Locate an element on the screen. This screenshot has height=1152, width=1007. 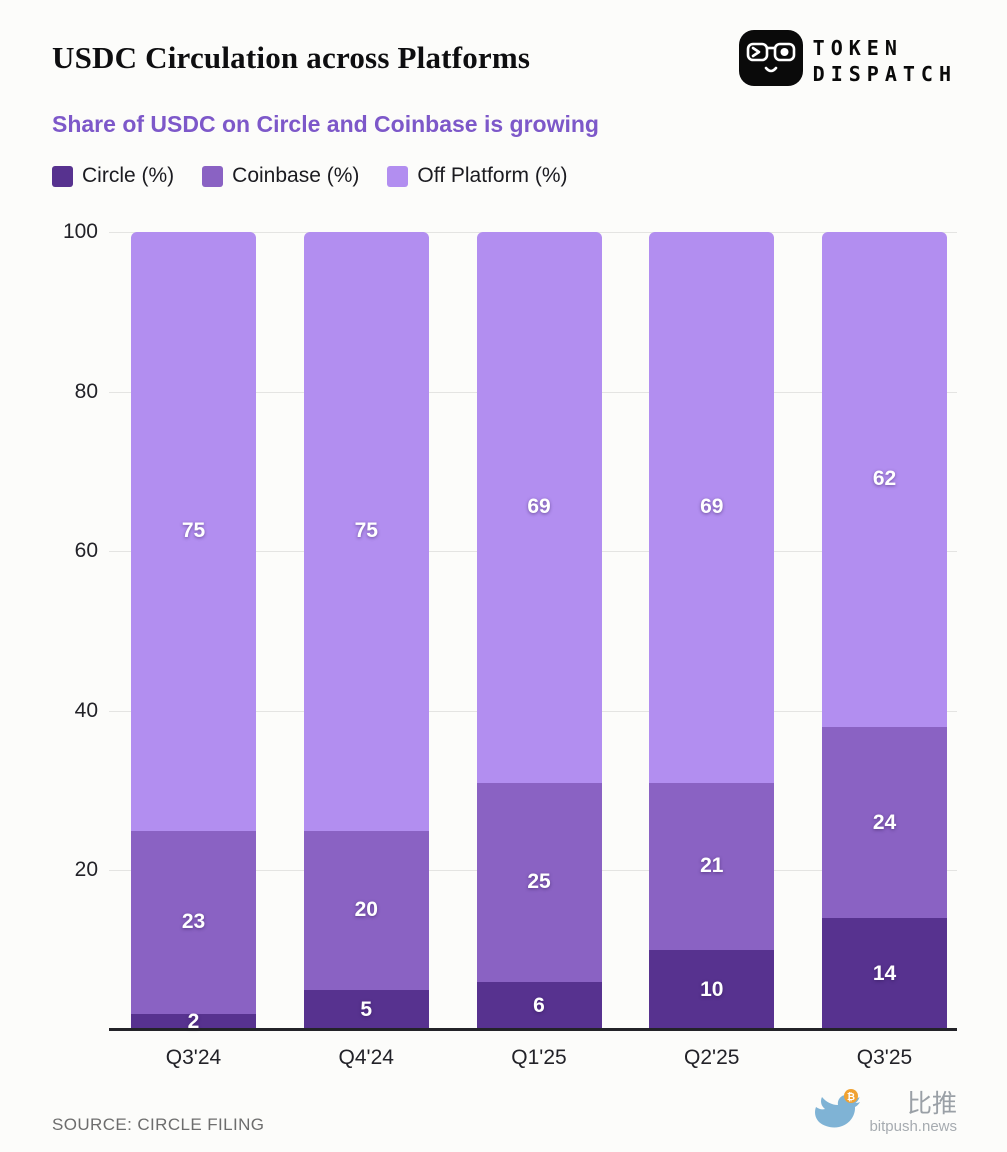
bitpush-cjk-name: 比推 is located at coordinates (931, 1104).